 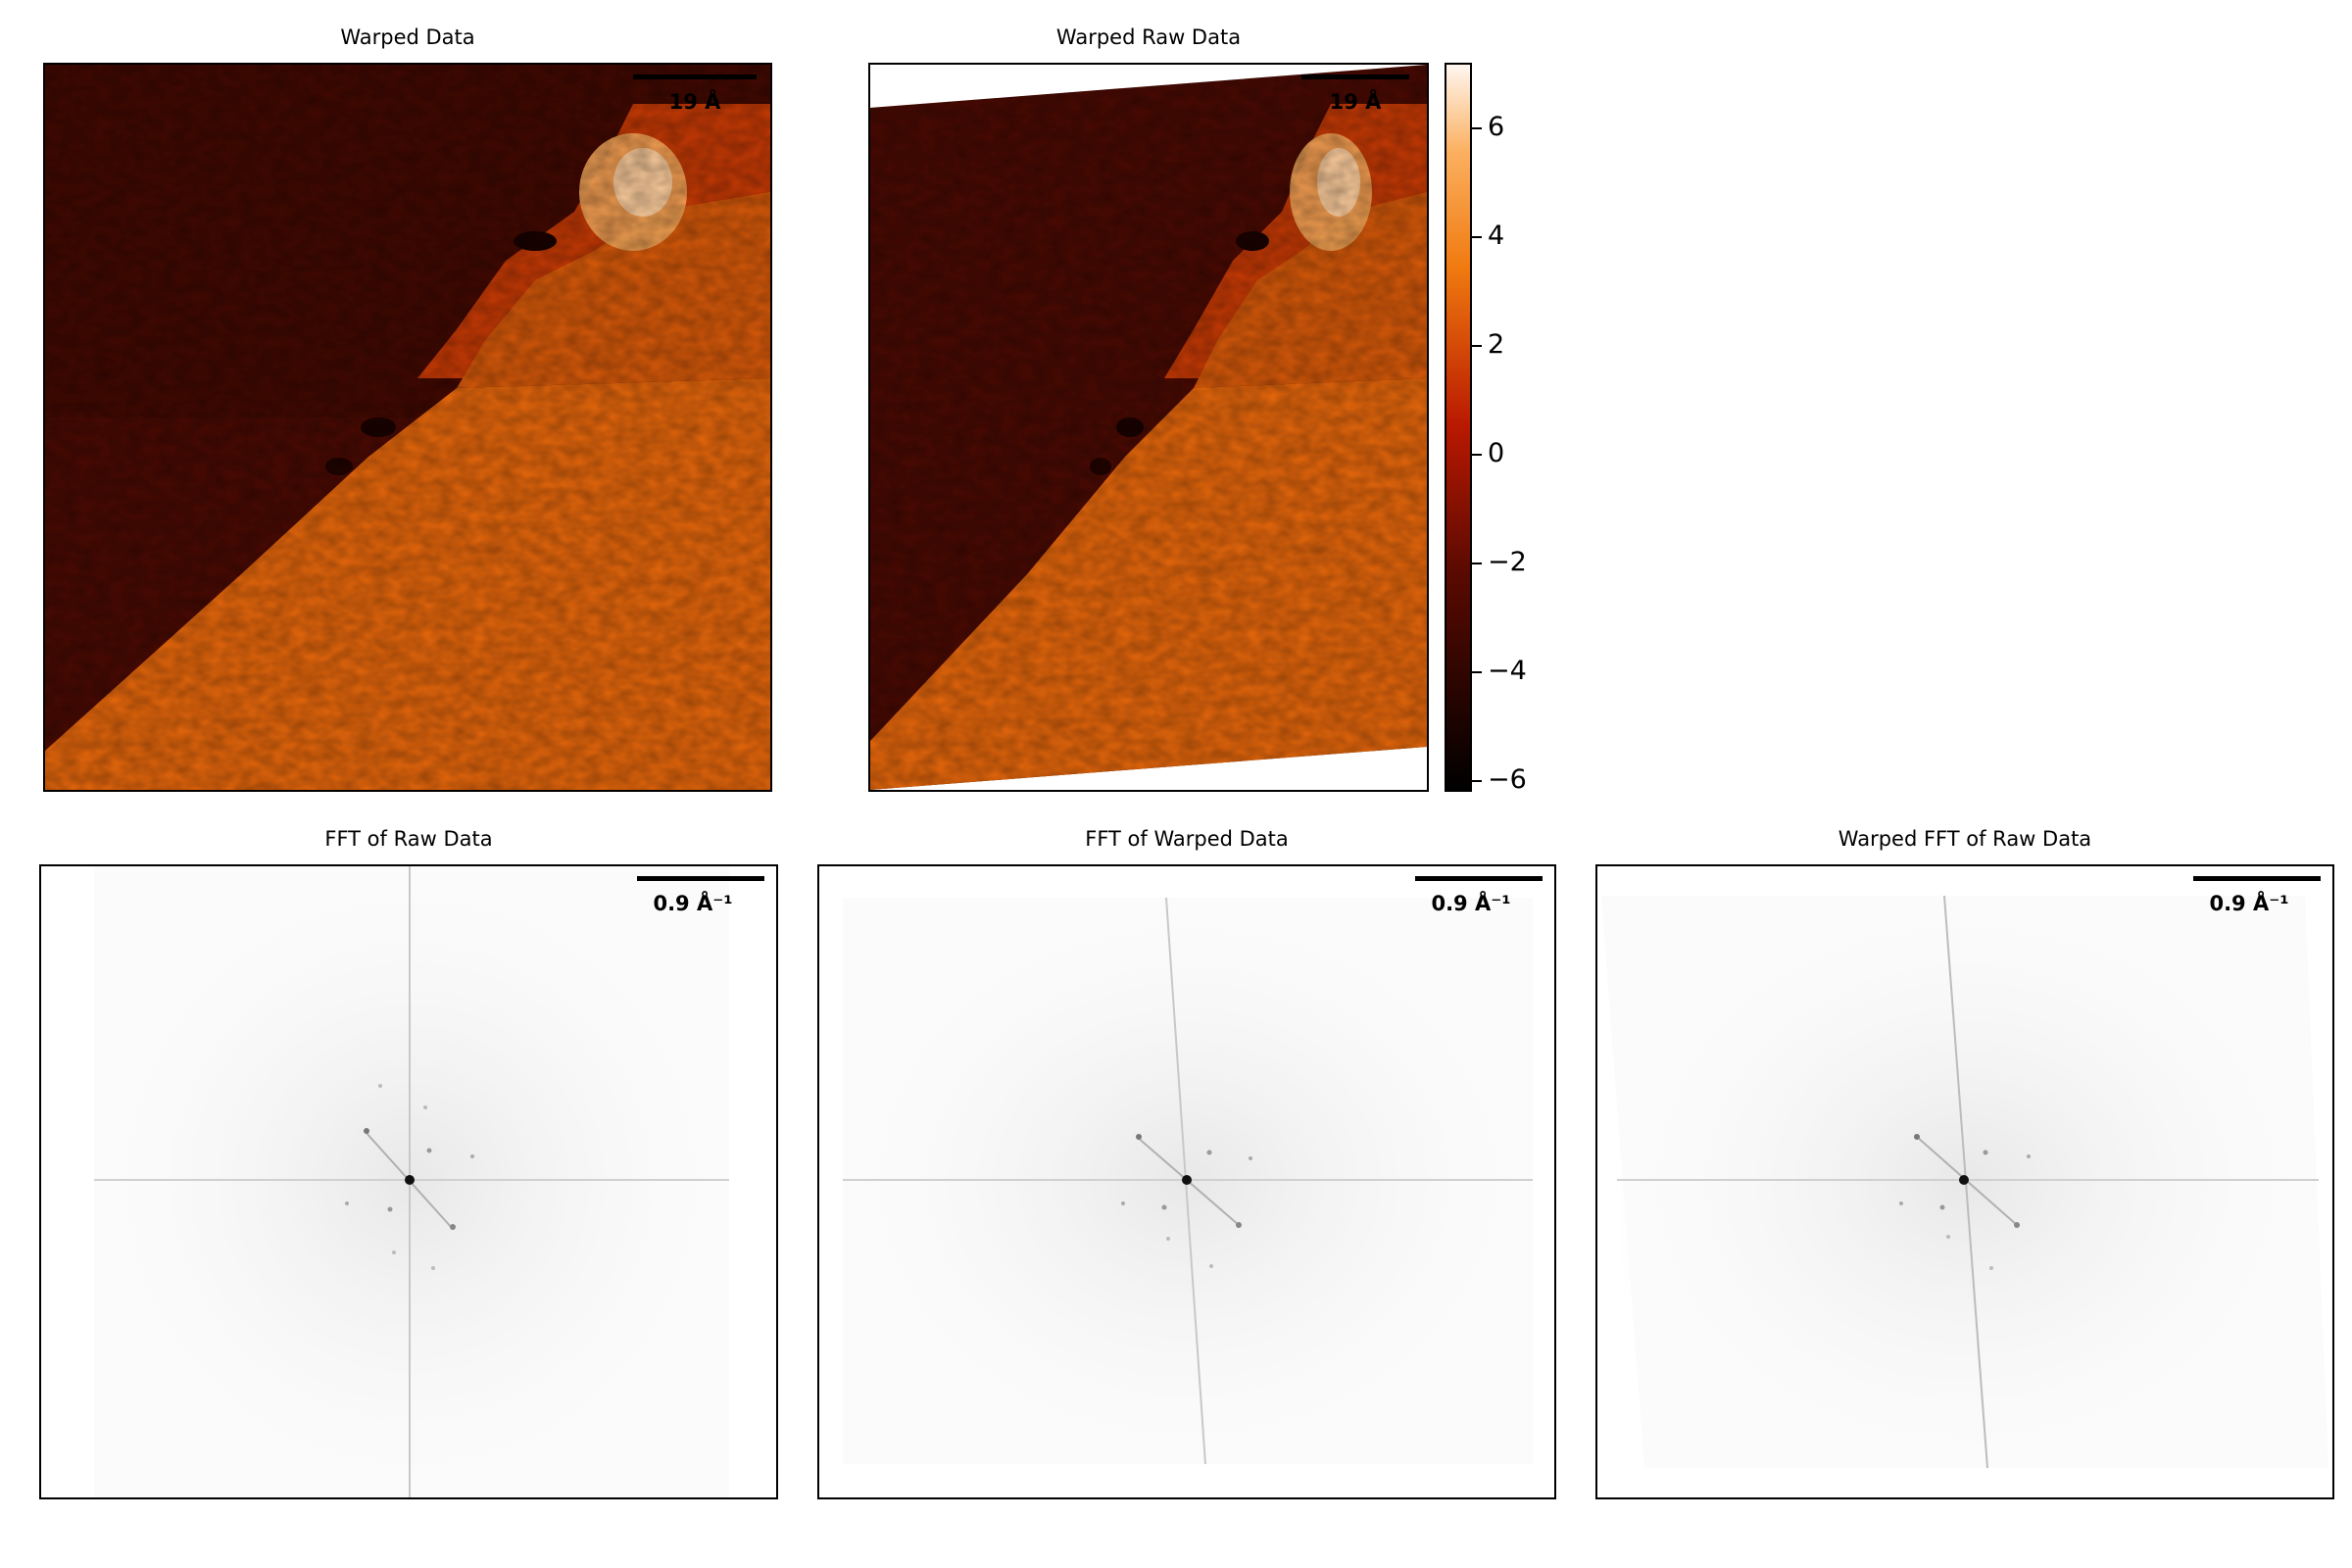 I want to click on image-warped-data: 19 Å, so click(x=407, y=427).